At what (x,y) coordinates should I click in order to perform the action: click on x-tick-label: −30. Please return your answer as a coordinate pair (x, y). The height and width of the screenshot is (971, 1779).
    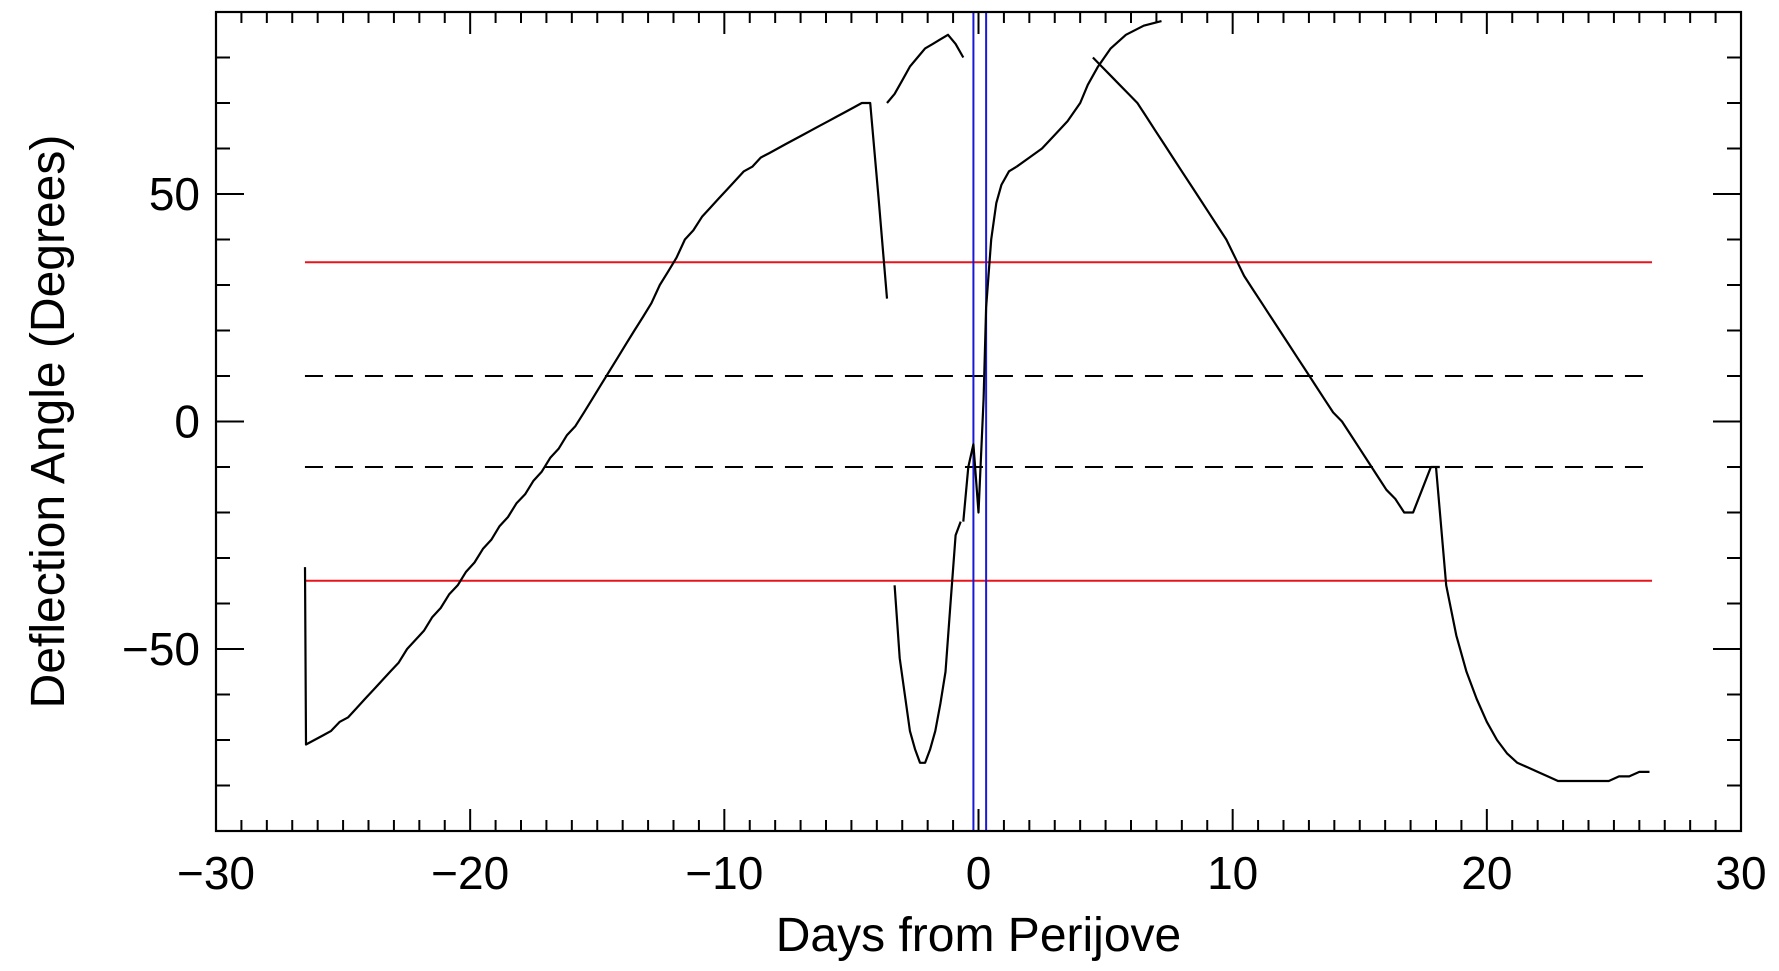
    Looking at the image, I should click on (216, 873).